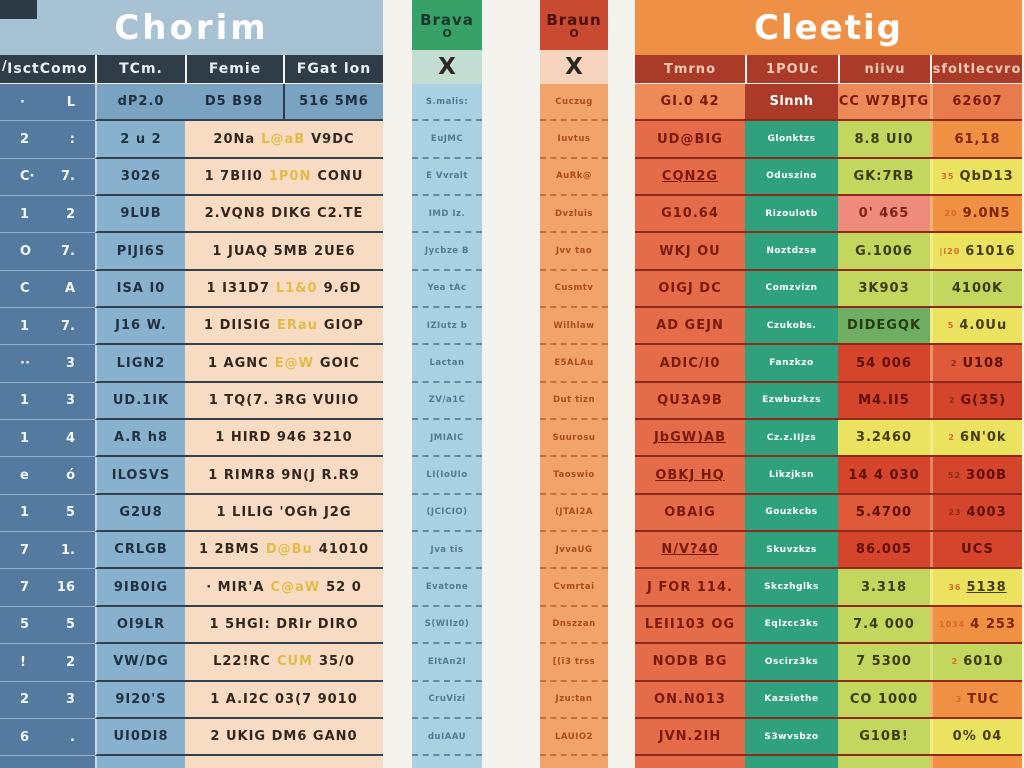 This screenshot has width=1024, height=768. I want to click on name-cell: JVN.2IH, so click(690, 736).